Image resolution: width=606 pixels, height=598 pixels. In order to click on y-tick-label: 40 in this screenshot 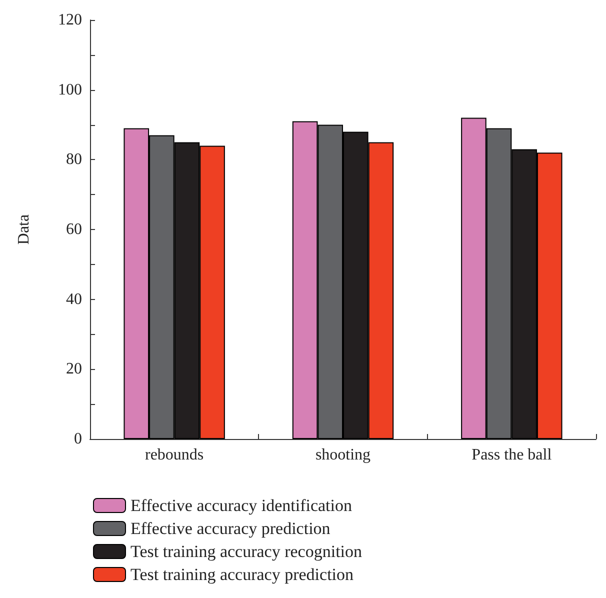, I will do `click(74, 299)`.